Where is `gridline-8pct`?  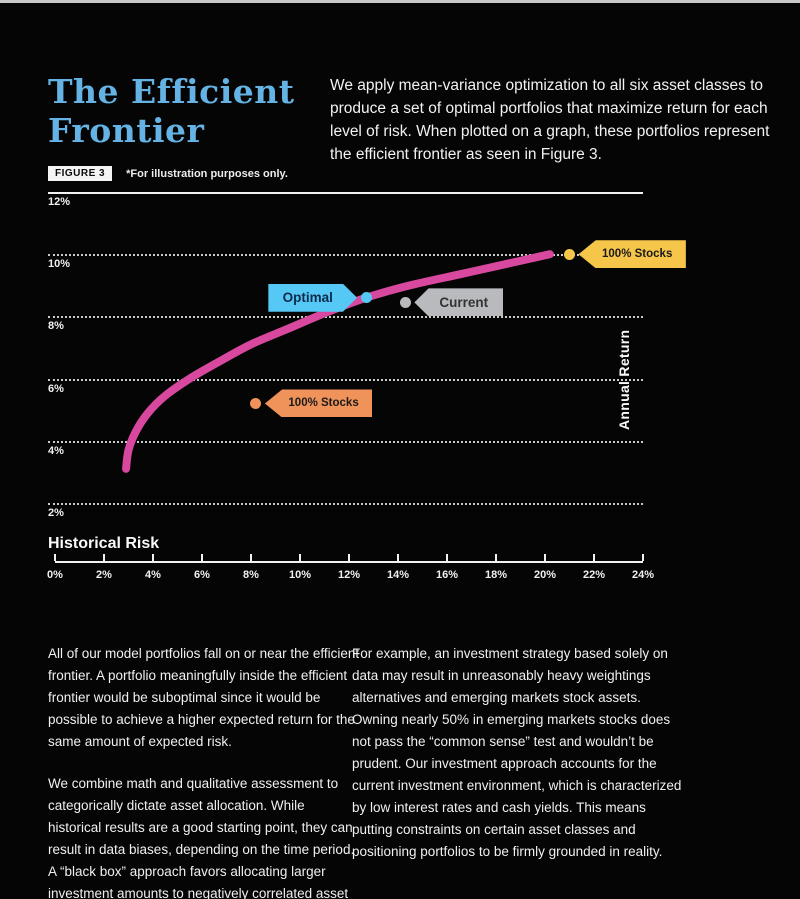
gridline-8pct is located at coordinates (345, 317).